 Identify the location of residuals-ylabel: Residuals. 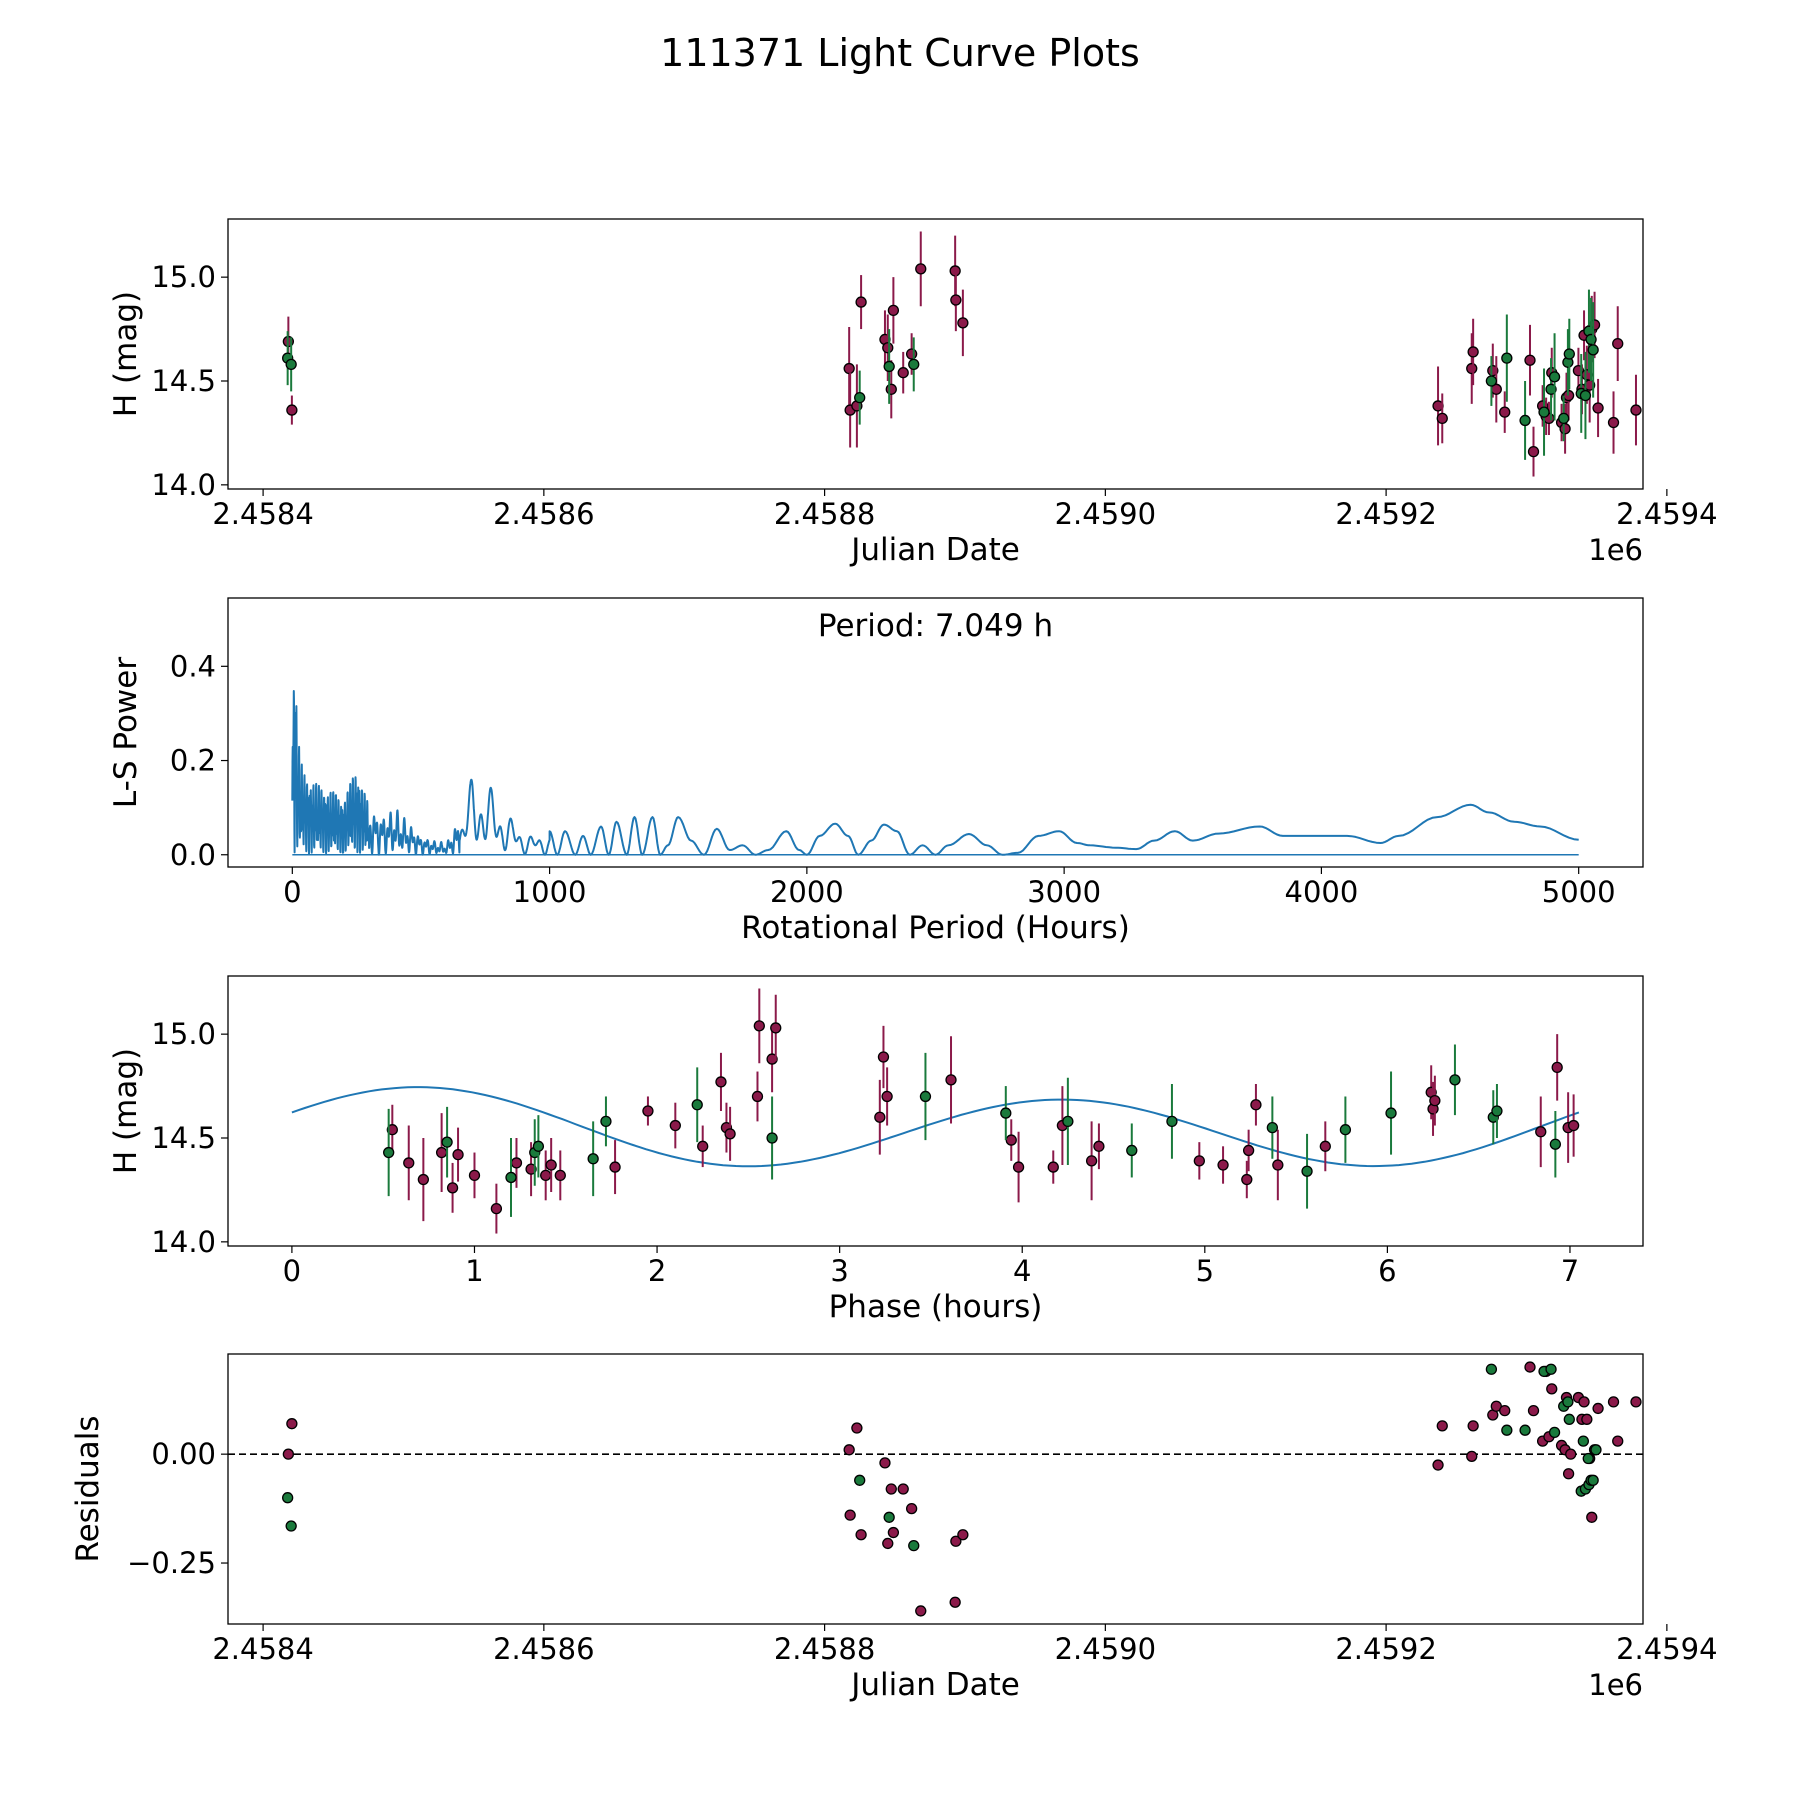
(88, 1488).